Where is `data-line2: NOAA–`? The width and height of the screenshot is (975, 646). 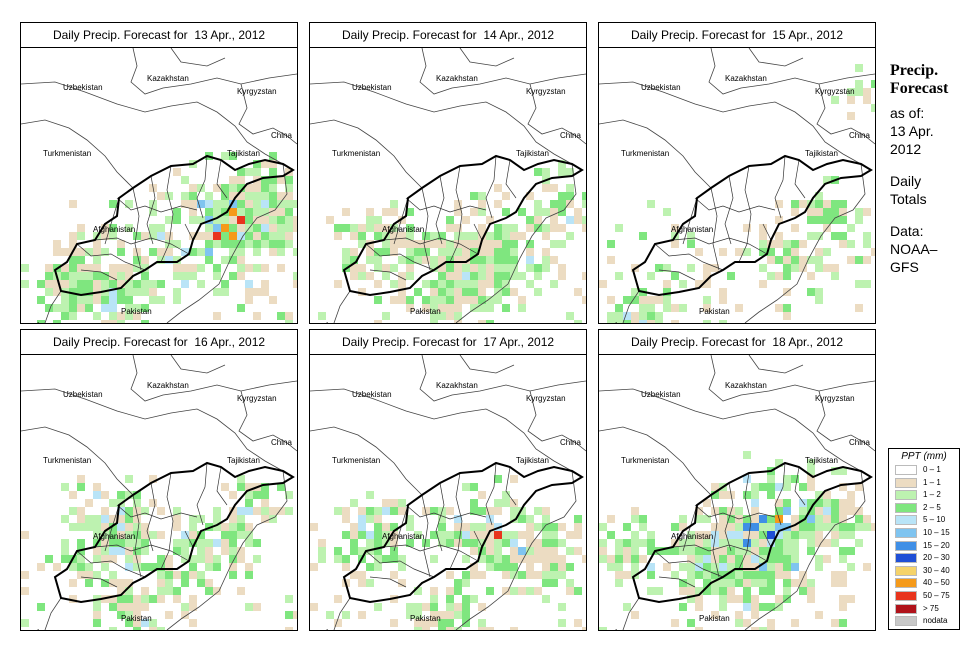
data-line2: NOAA– is located at coordinates (914, 249).